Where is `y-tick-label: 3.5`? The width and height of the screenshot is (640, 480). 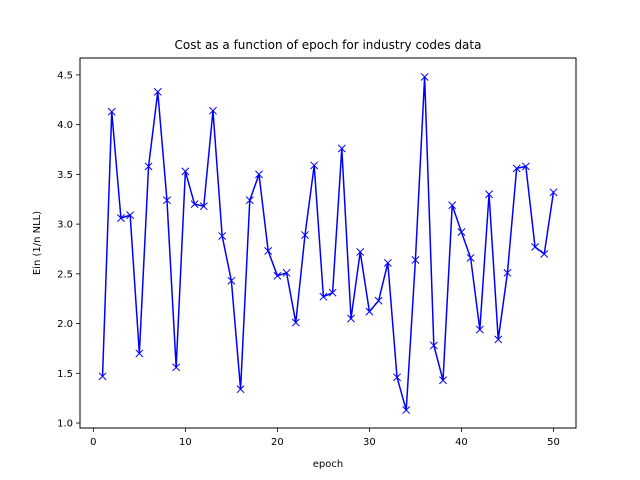 y-tick-label: 3.5 is located at coordinates (65, 175).